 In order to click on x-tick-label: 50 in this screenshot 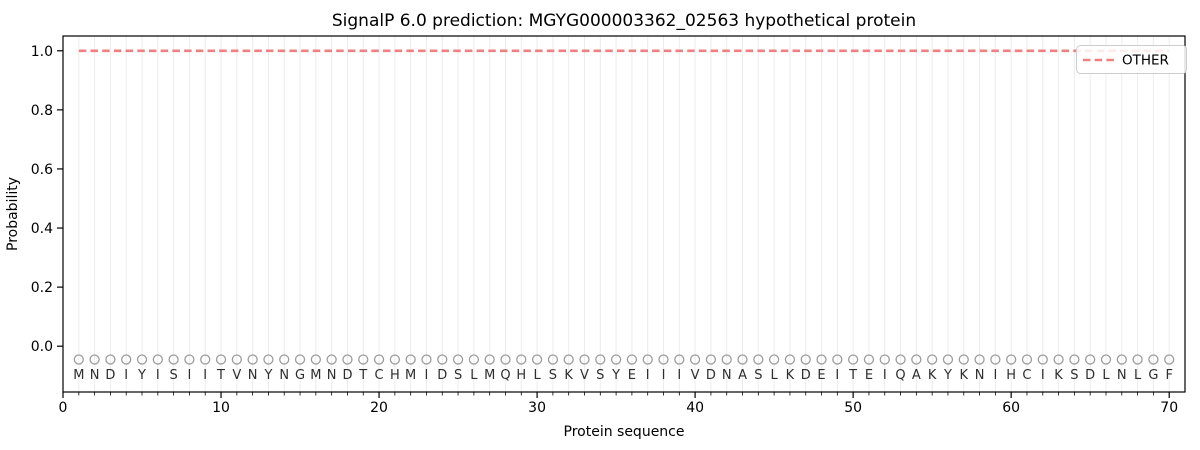, I will do `click(853, 408)`.